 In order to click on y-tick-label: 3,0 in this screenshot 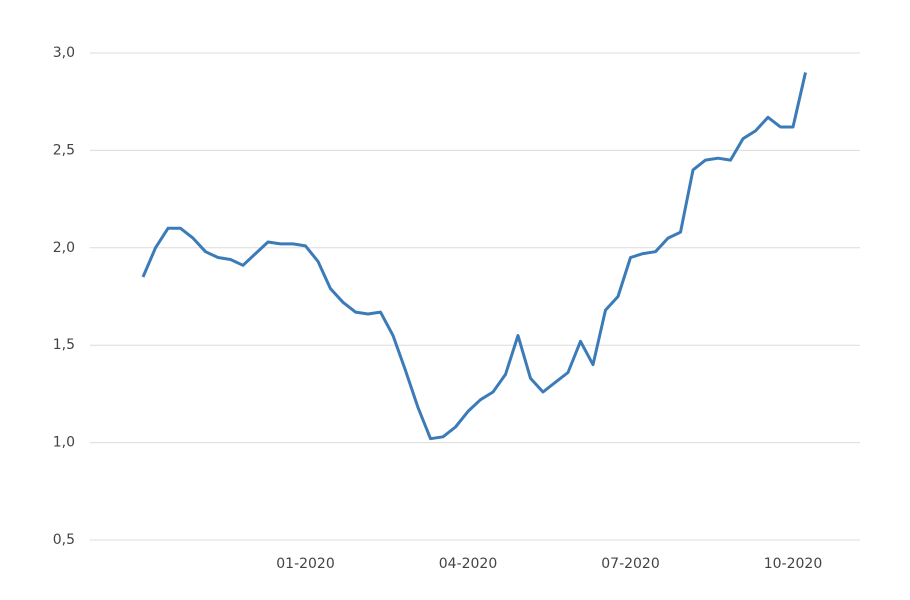, I will do `click(64, 53)`.